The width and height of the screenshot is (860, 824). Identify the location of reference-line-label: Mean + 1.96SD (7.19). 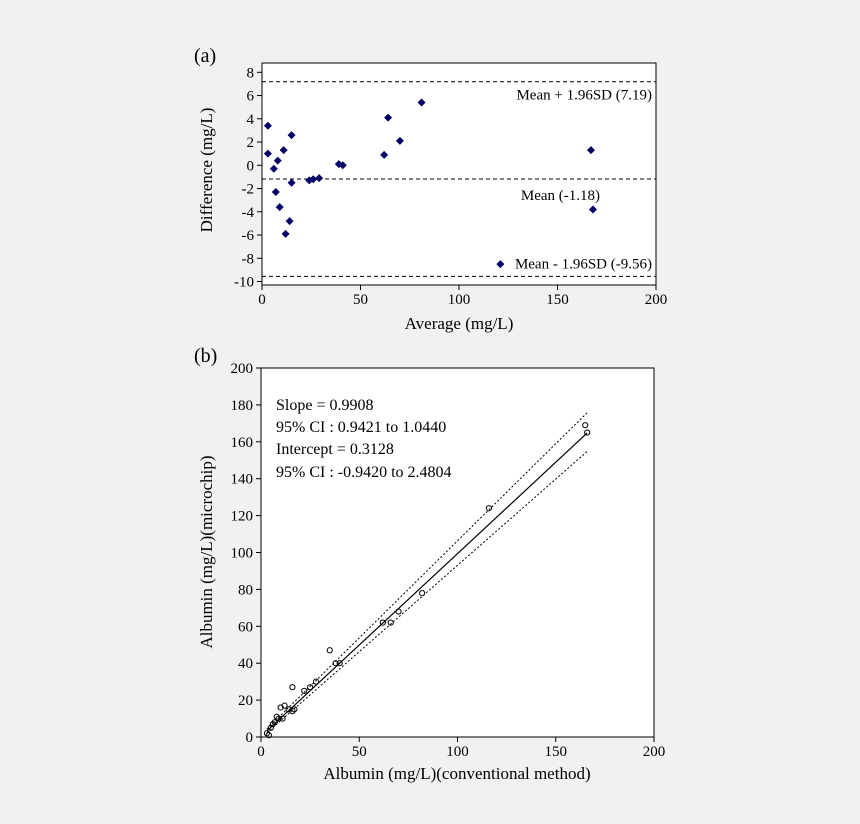
(584, 96).